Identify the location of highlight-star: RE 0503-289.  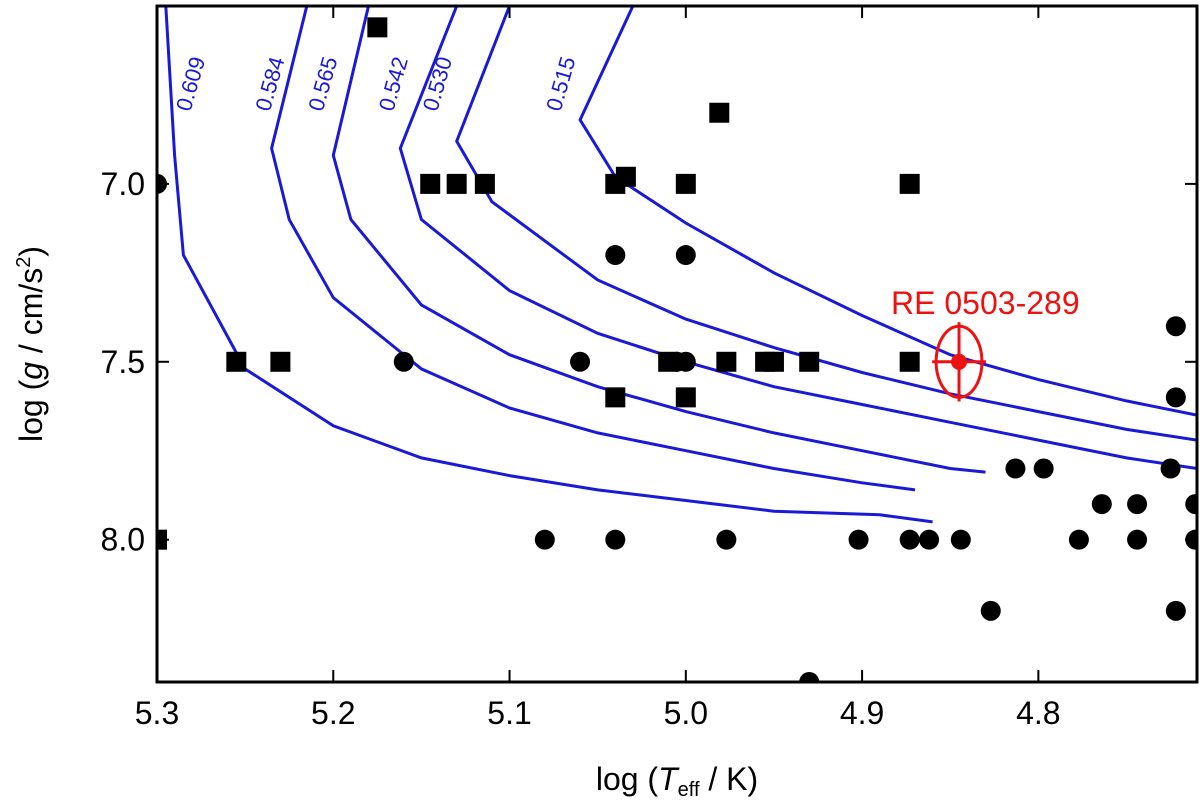
(985, 343).